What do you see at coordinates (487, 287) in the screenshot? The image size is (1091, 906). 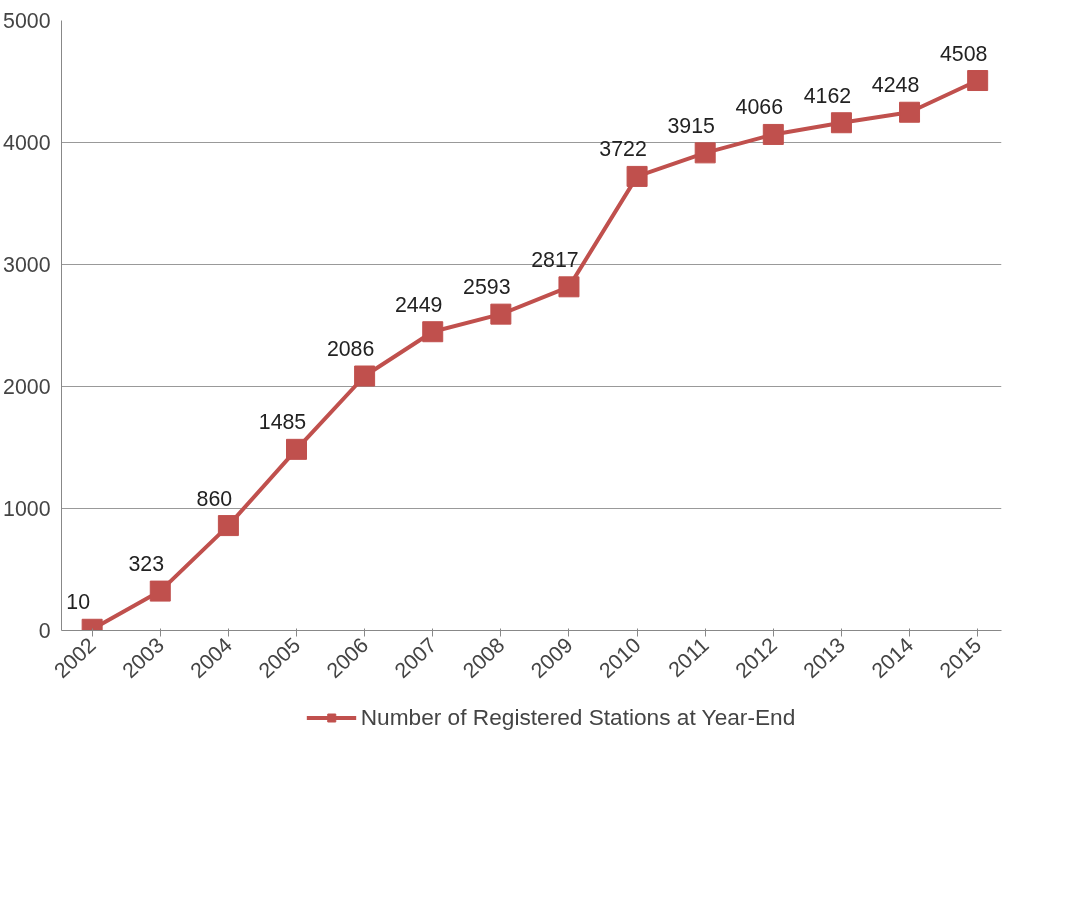 I see `data-label: 2593` at bounding box center [487, 287].